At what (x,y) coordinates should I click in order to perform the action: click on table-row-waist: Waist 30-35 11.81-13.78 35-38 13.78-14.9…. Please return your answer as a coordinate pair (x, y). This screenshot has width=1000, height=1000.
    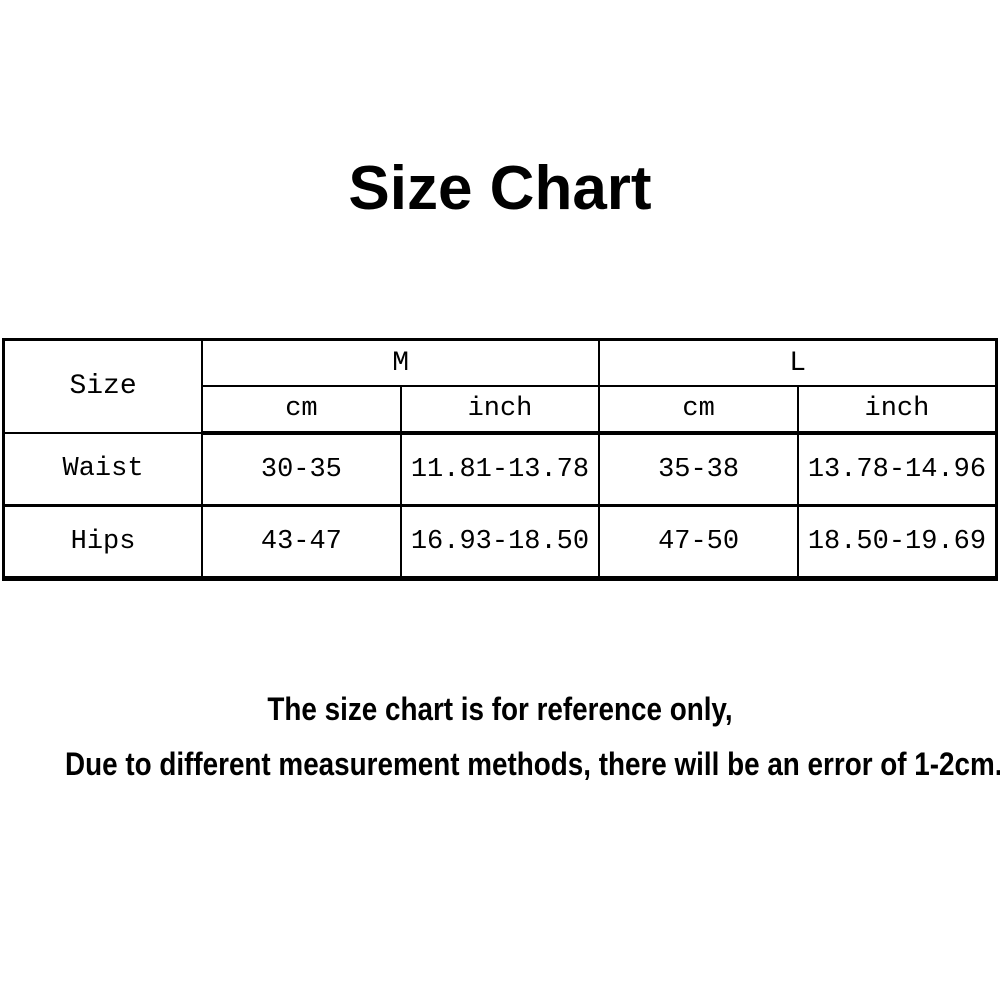
    Looking at the image, I should click on (500, 469).